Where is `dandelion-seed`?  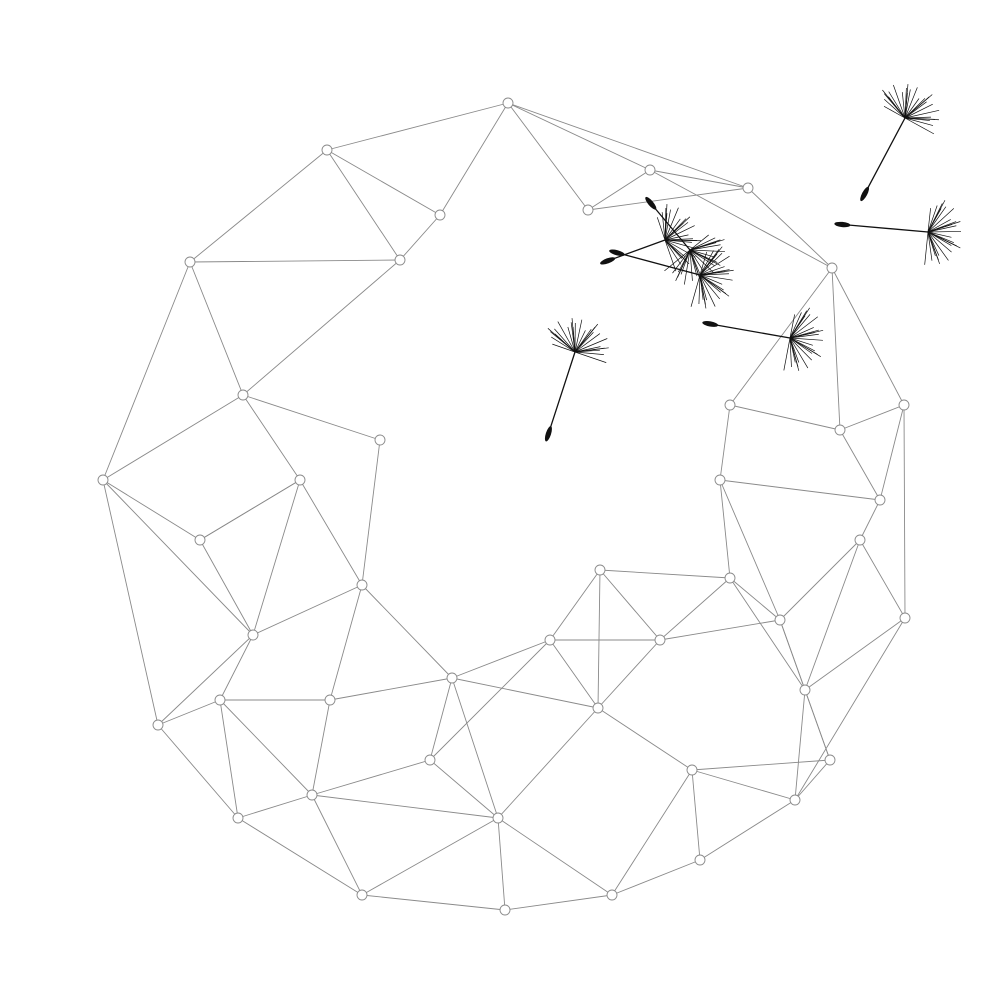
dandelion-seed is located at coordinates (900, 143).